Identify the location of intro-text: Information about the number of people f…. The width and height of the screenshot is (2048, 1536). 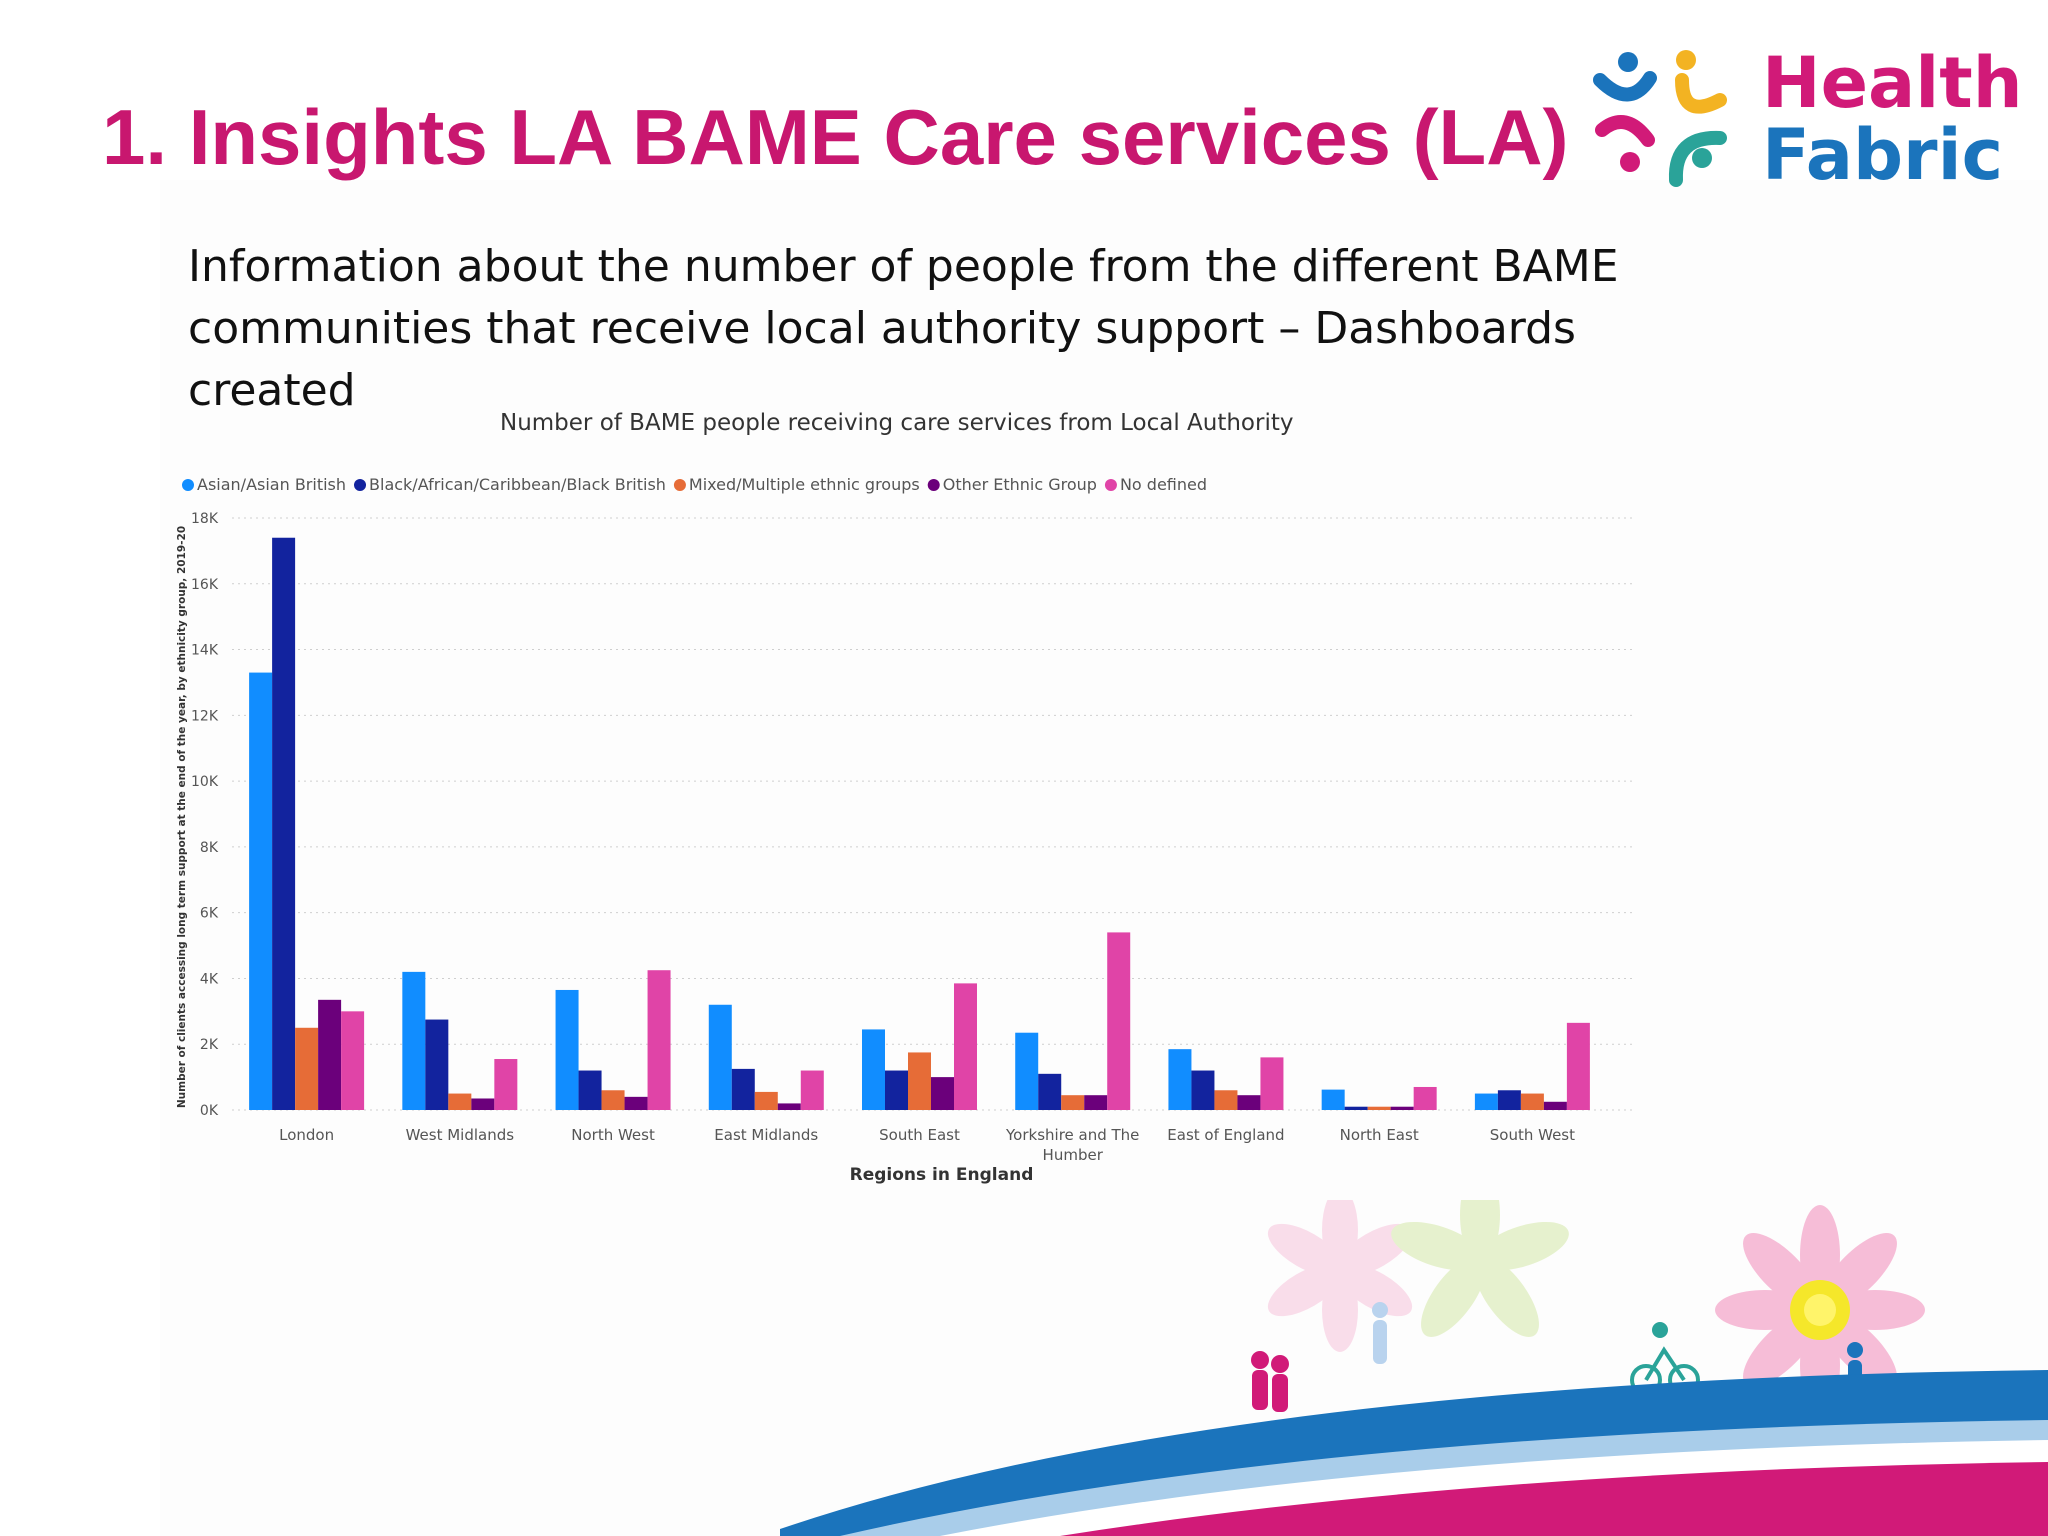
(903, 328).